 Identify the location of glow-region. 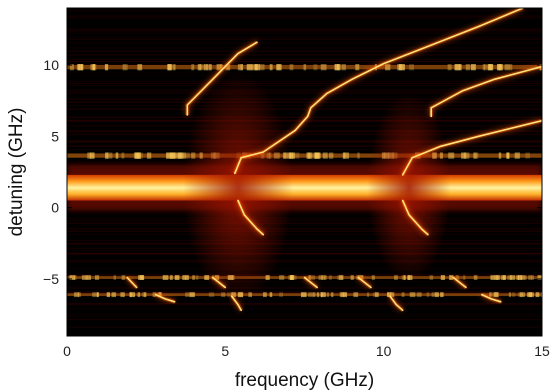
(238, 188).